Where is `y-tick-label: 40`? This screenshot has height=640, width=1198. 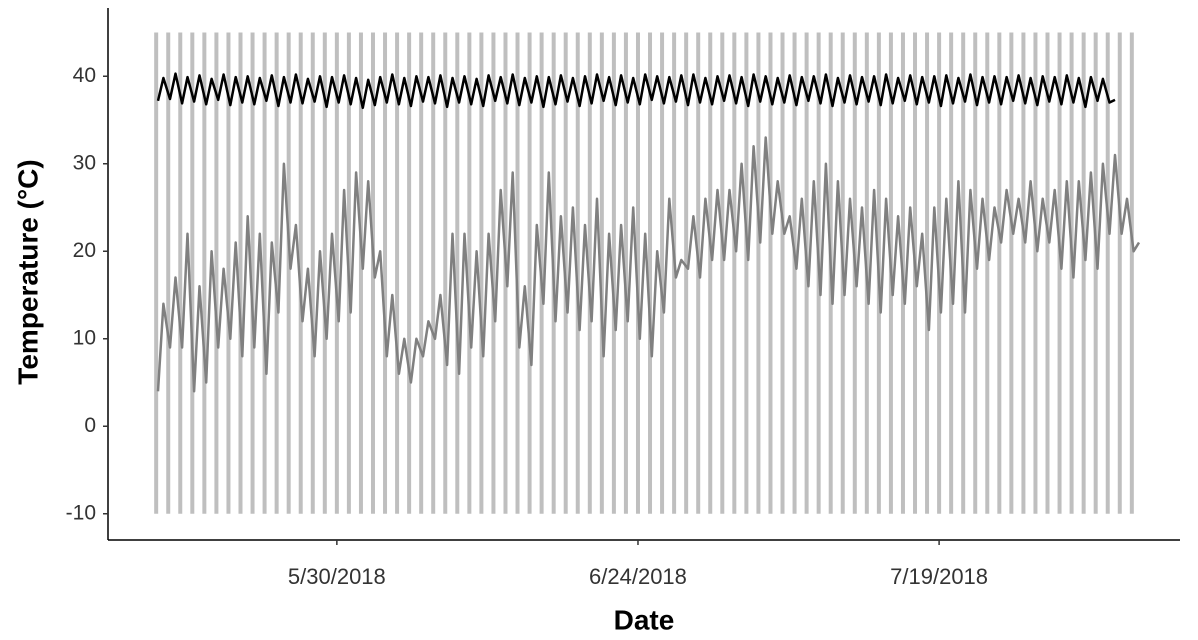
y-tick-label: 40 is located at coordinates (84, 75).